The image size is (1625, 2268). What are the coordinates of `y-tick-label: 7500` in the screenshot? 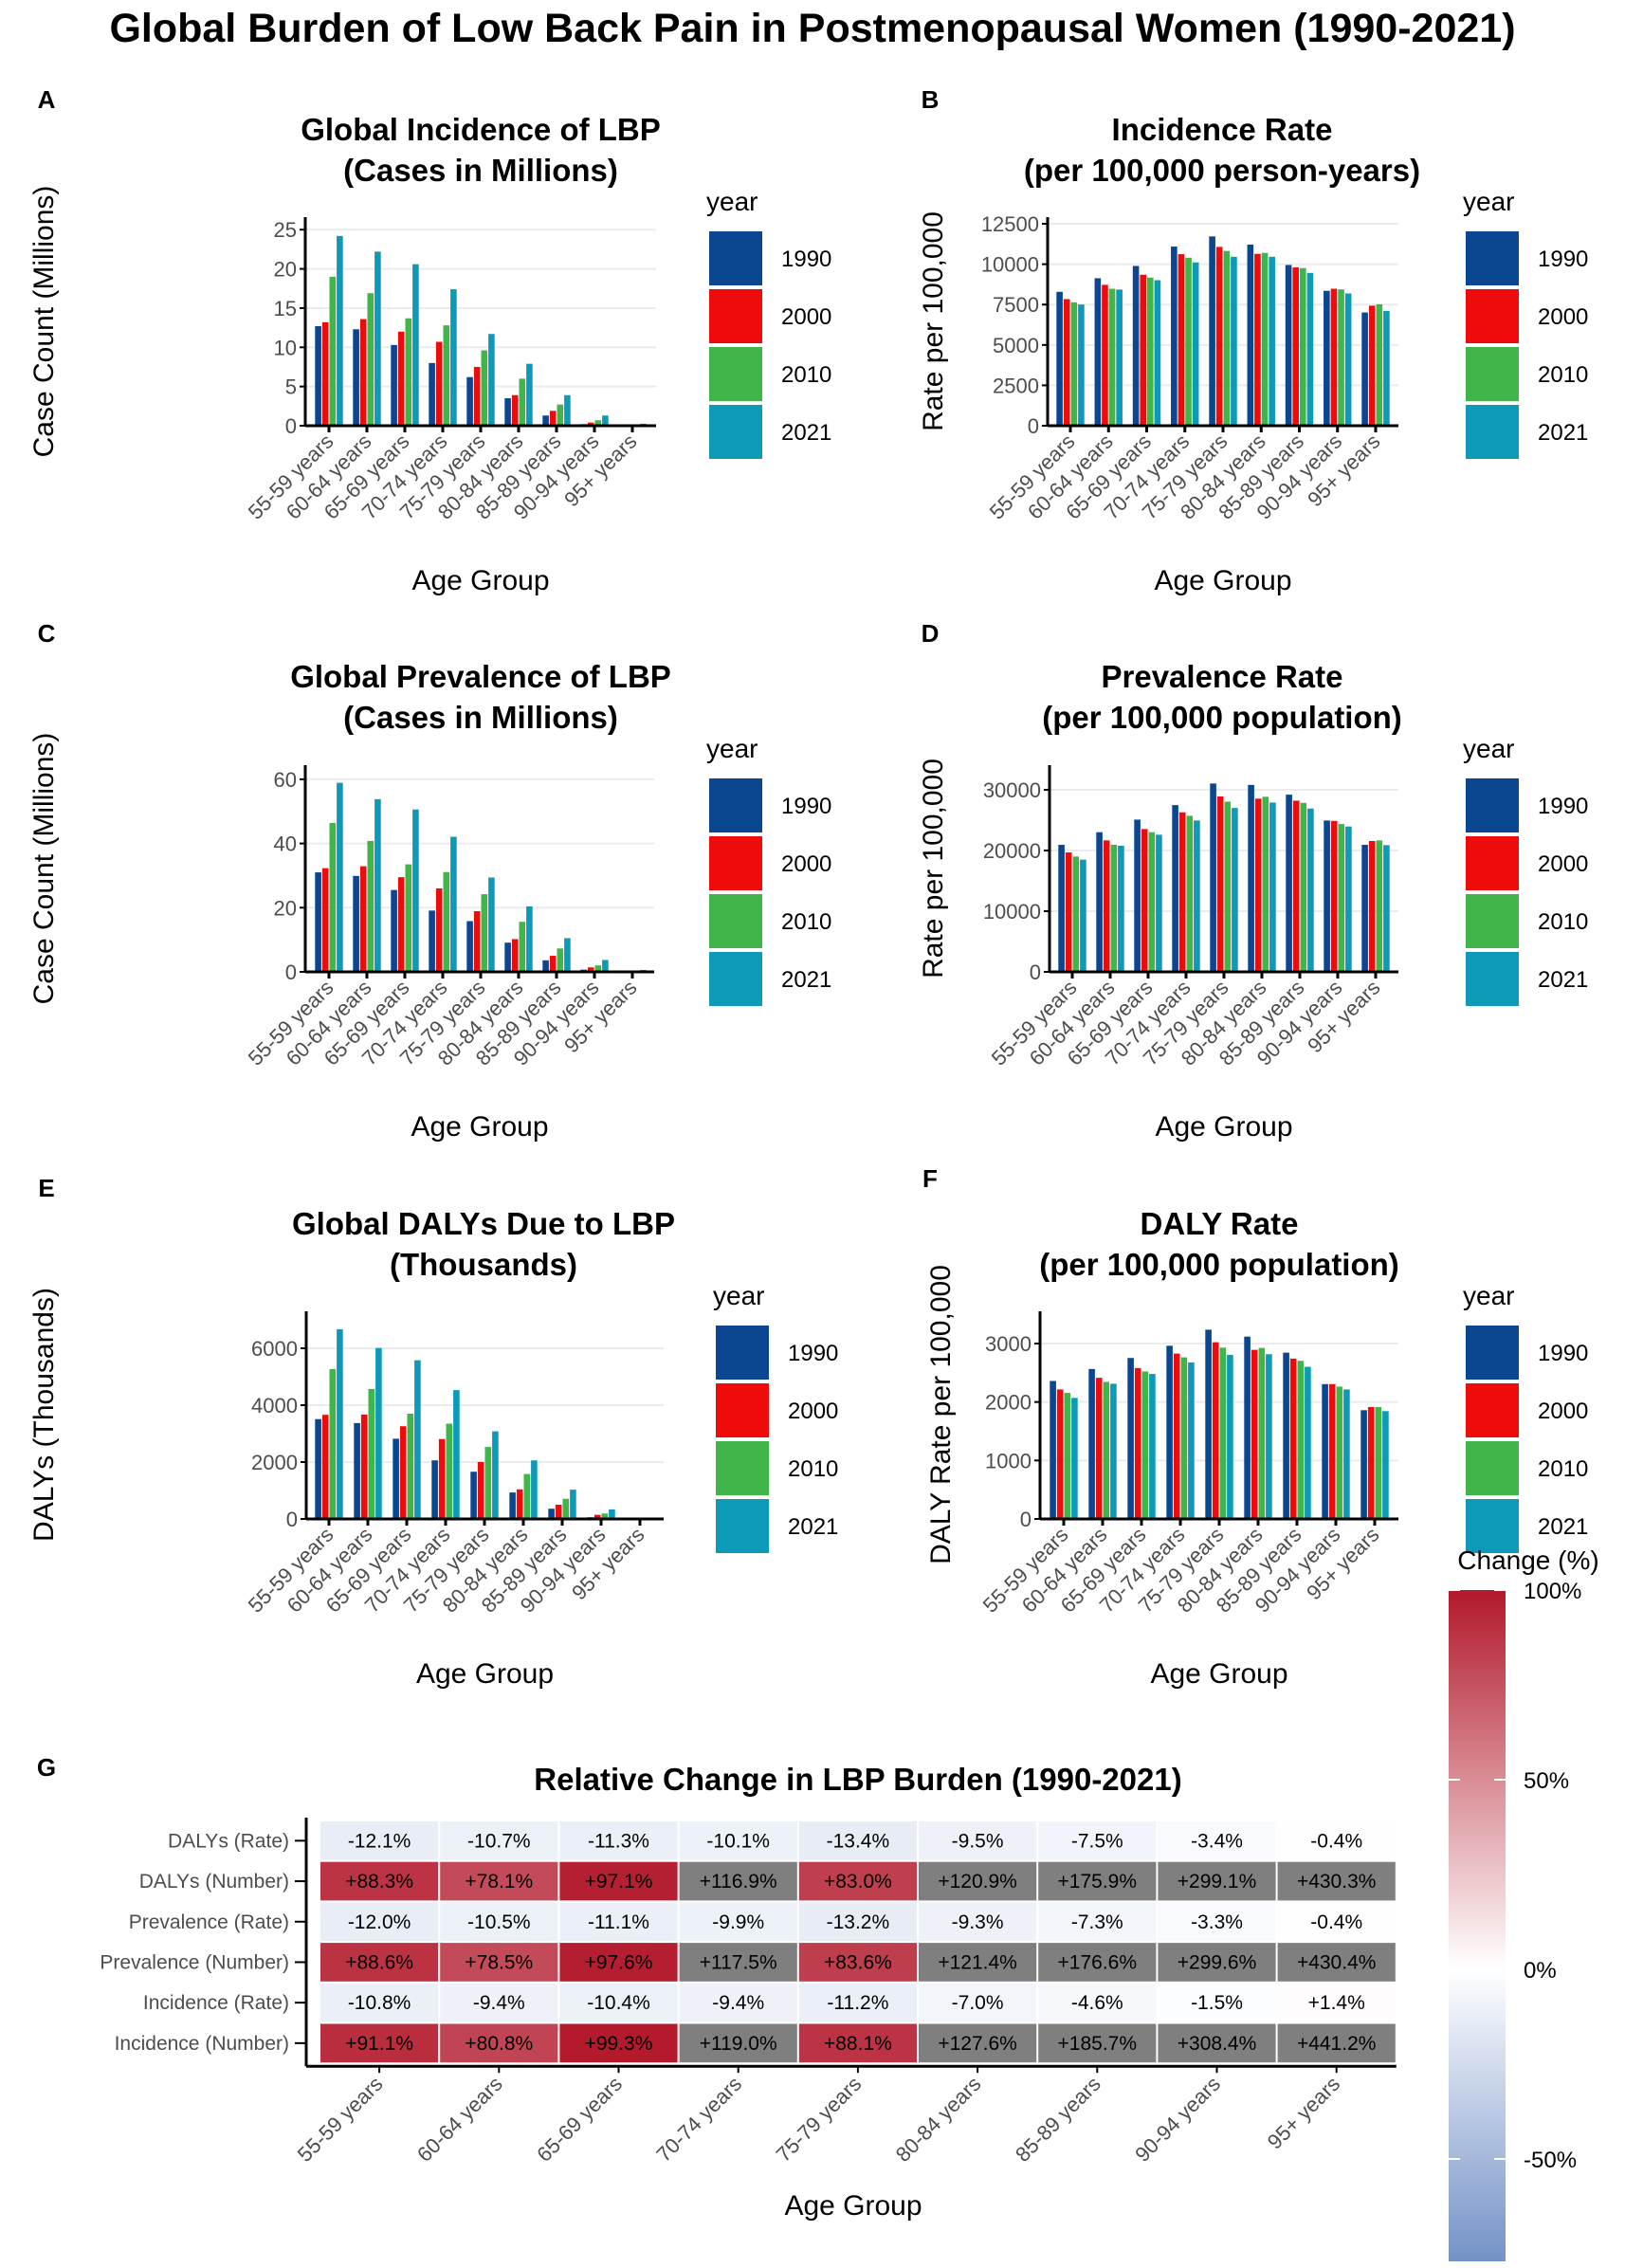 It's located at (1016, 305).